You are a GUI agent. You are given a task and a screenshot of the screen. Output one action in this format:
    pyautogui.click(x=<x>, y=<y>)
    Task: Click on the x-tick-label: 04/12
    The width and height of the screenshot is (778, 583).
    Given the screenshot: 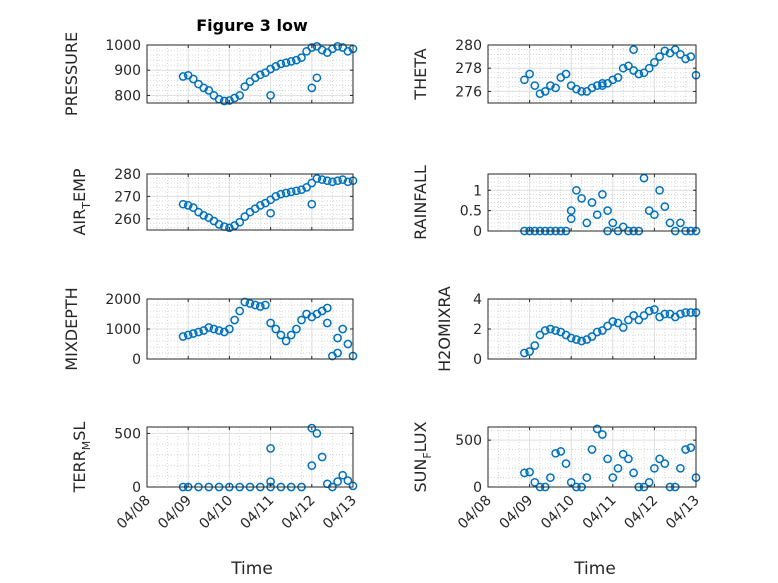 What is the action you would take?
    pyautogui.click(x=299, y=513)
    